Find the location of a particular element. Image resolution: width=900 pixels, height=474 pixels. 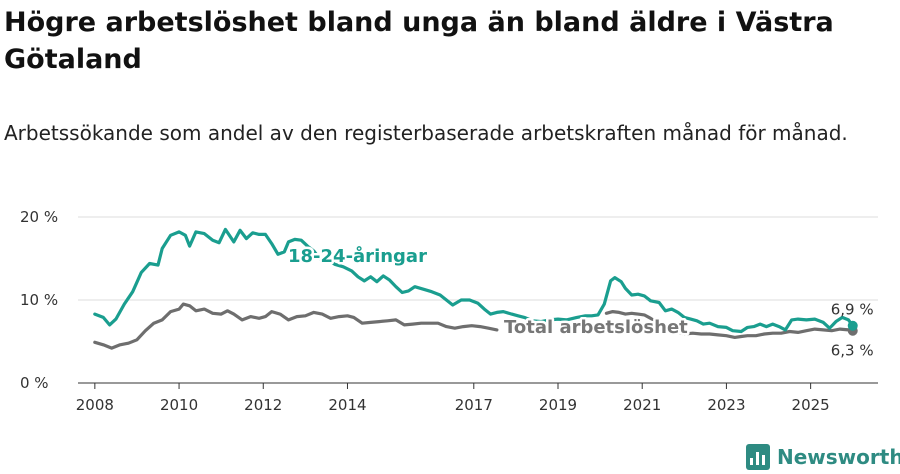

x-tick-label: 2023 is located at coordinates (726, 405).